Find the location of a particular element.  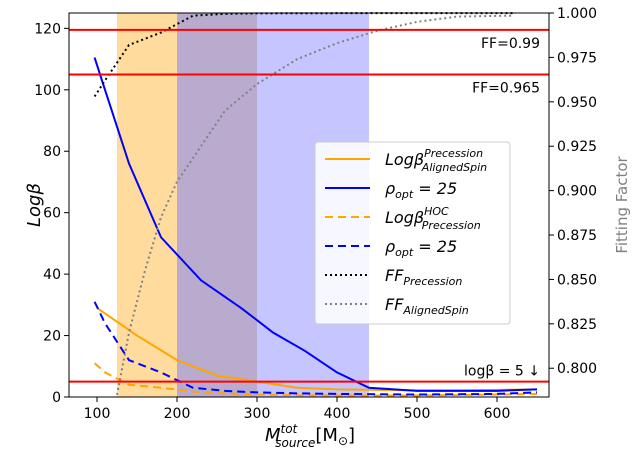

x-tick-label: 500 is located at coordinates (417, 414).